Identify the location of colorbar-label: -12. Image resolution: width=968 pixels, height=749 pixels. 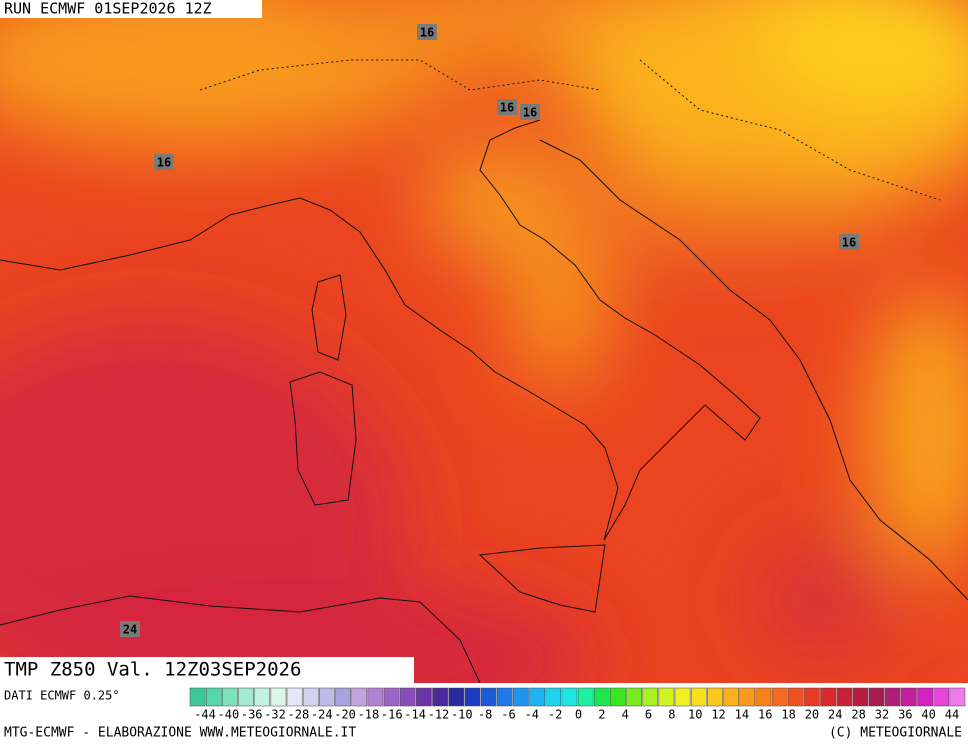
(439, 715).